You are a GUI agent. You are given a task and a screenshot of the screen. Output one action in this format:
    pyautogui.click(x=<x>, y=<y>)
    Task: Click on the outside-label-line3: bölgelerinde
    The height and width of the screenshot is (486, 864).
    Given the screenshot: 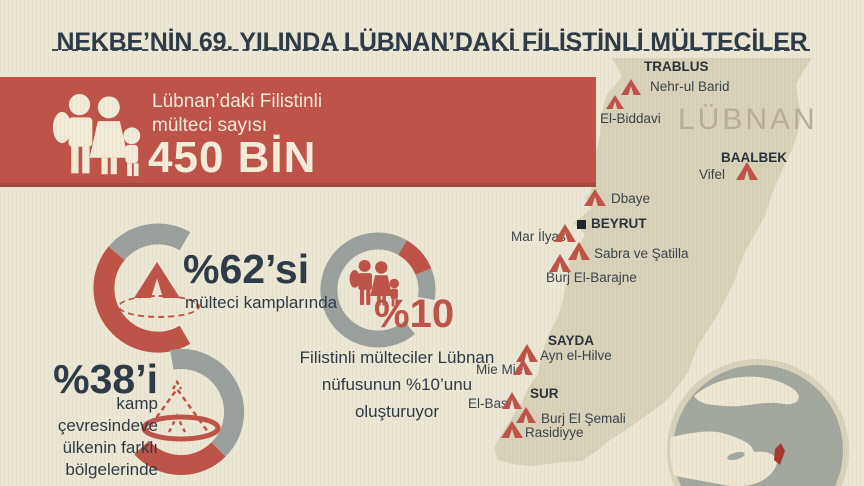 What is the action you would take?
    pyautogui.click(x=111, y=469)
    